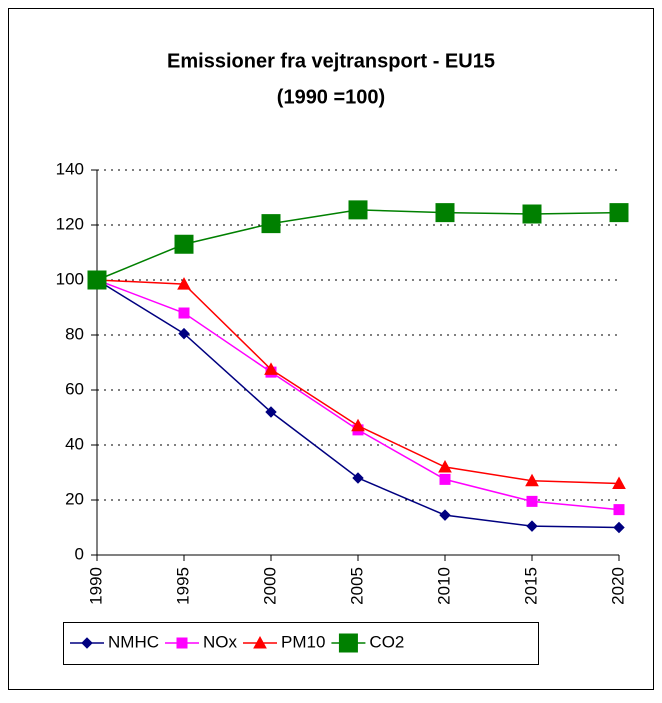 The width and height of the screenshot is (662, 703). I want to click on x-tick-label: 1990, so click(95, 586).